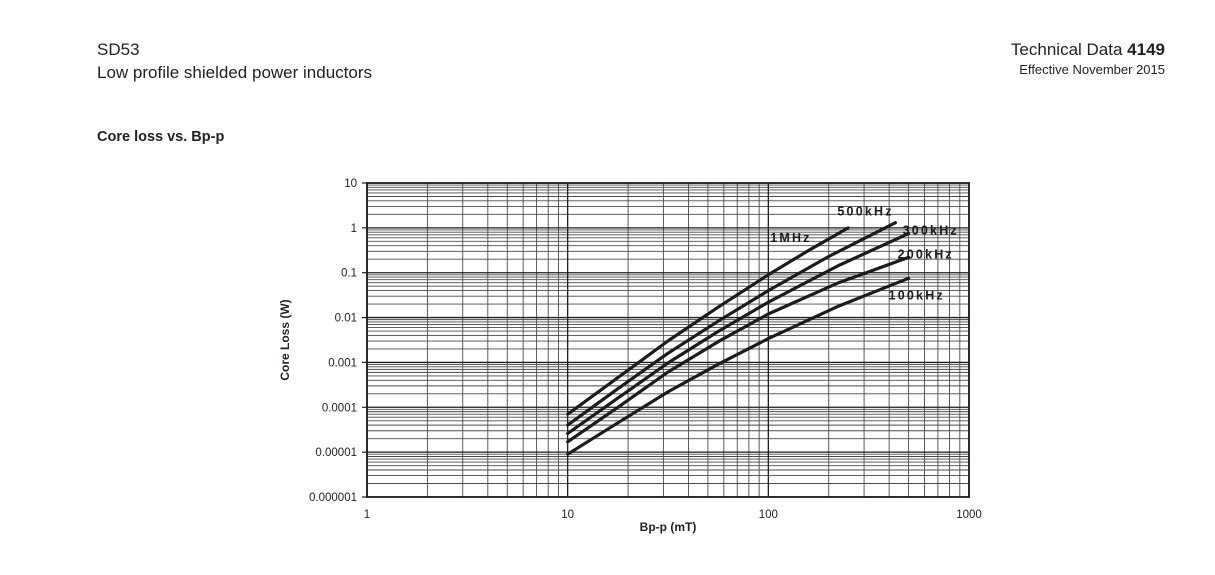 This screenshot has width=1215, height=575. I want to click on curve-500kHz, so click(732, 324).